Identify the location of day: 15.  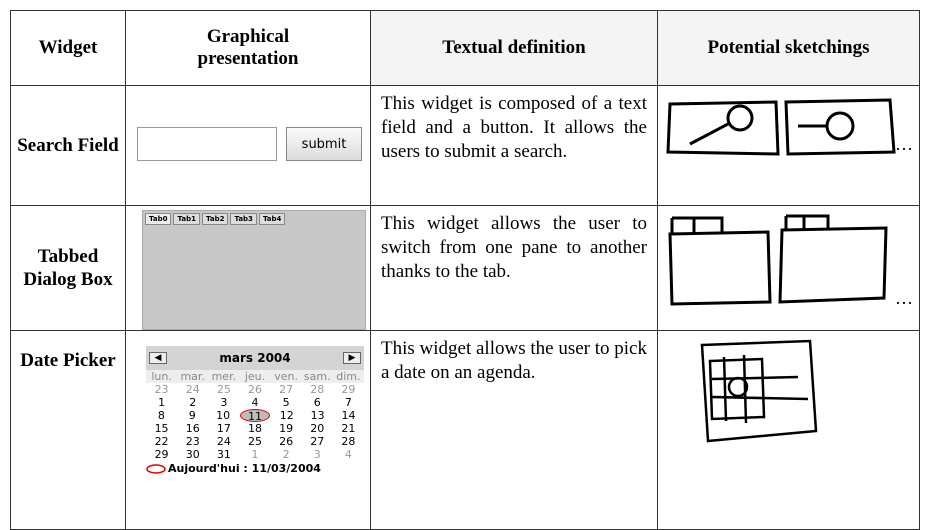
(161, 428).